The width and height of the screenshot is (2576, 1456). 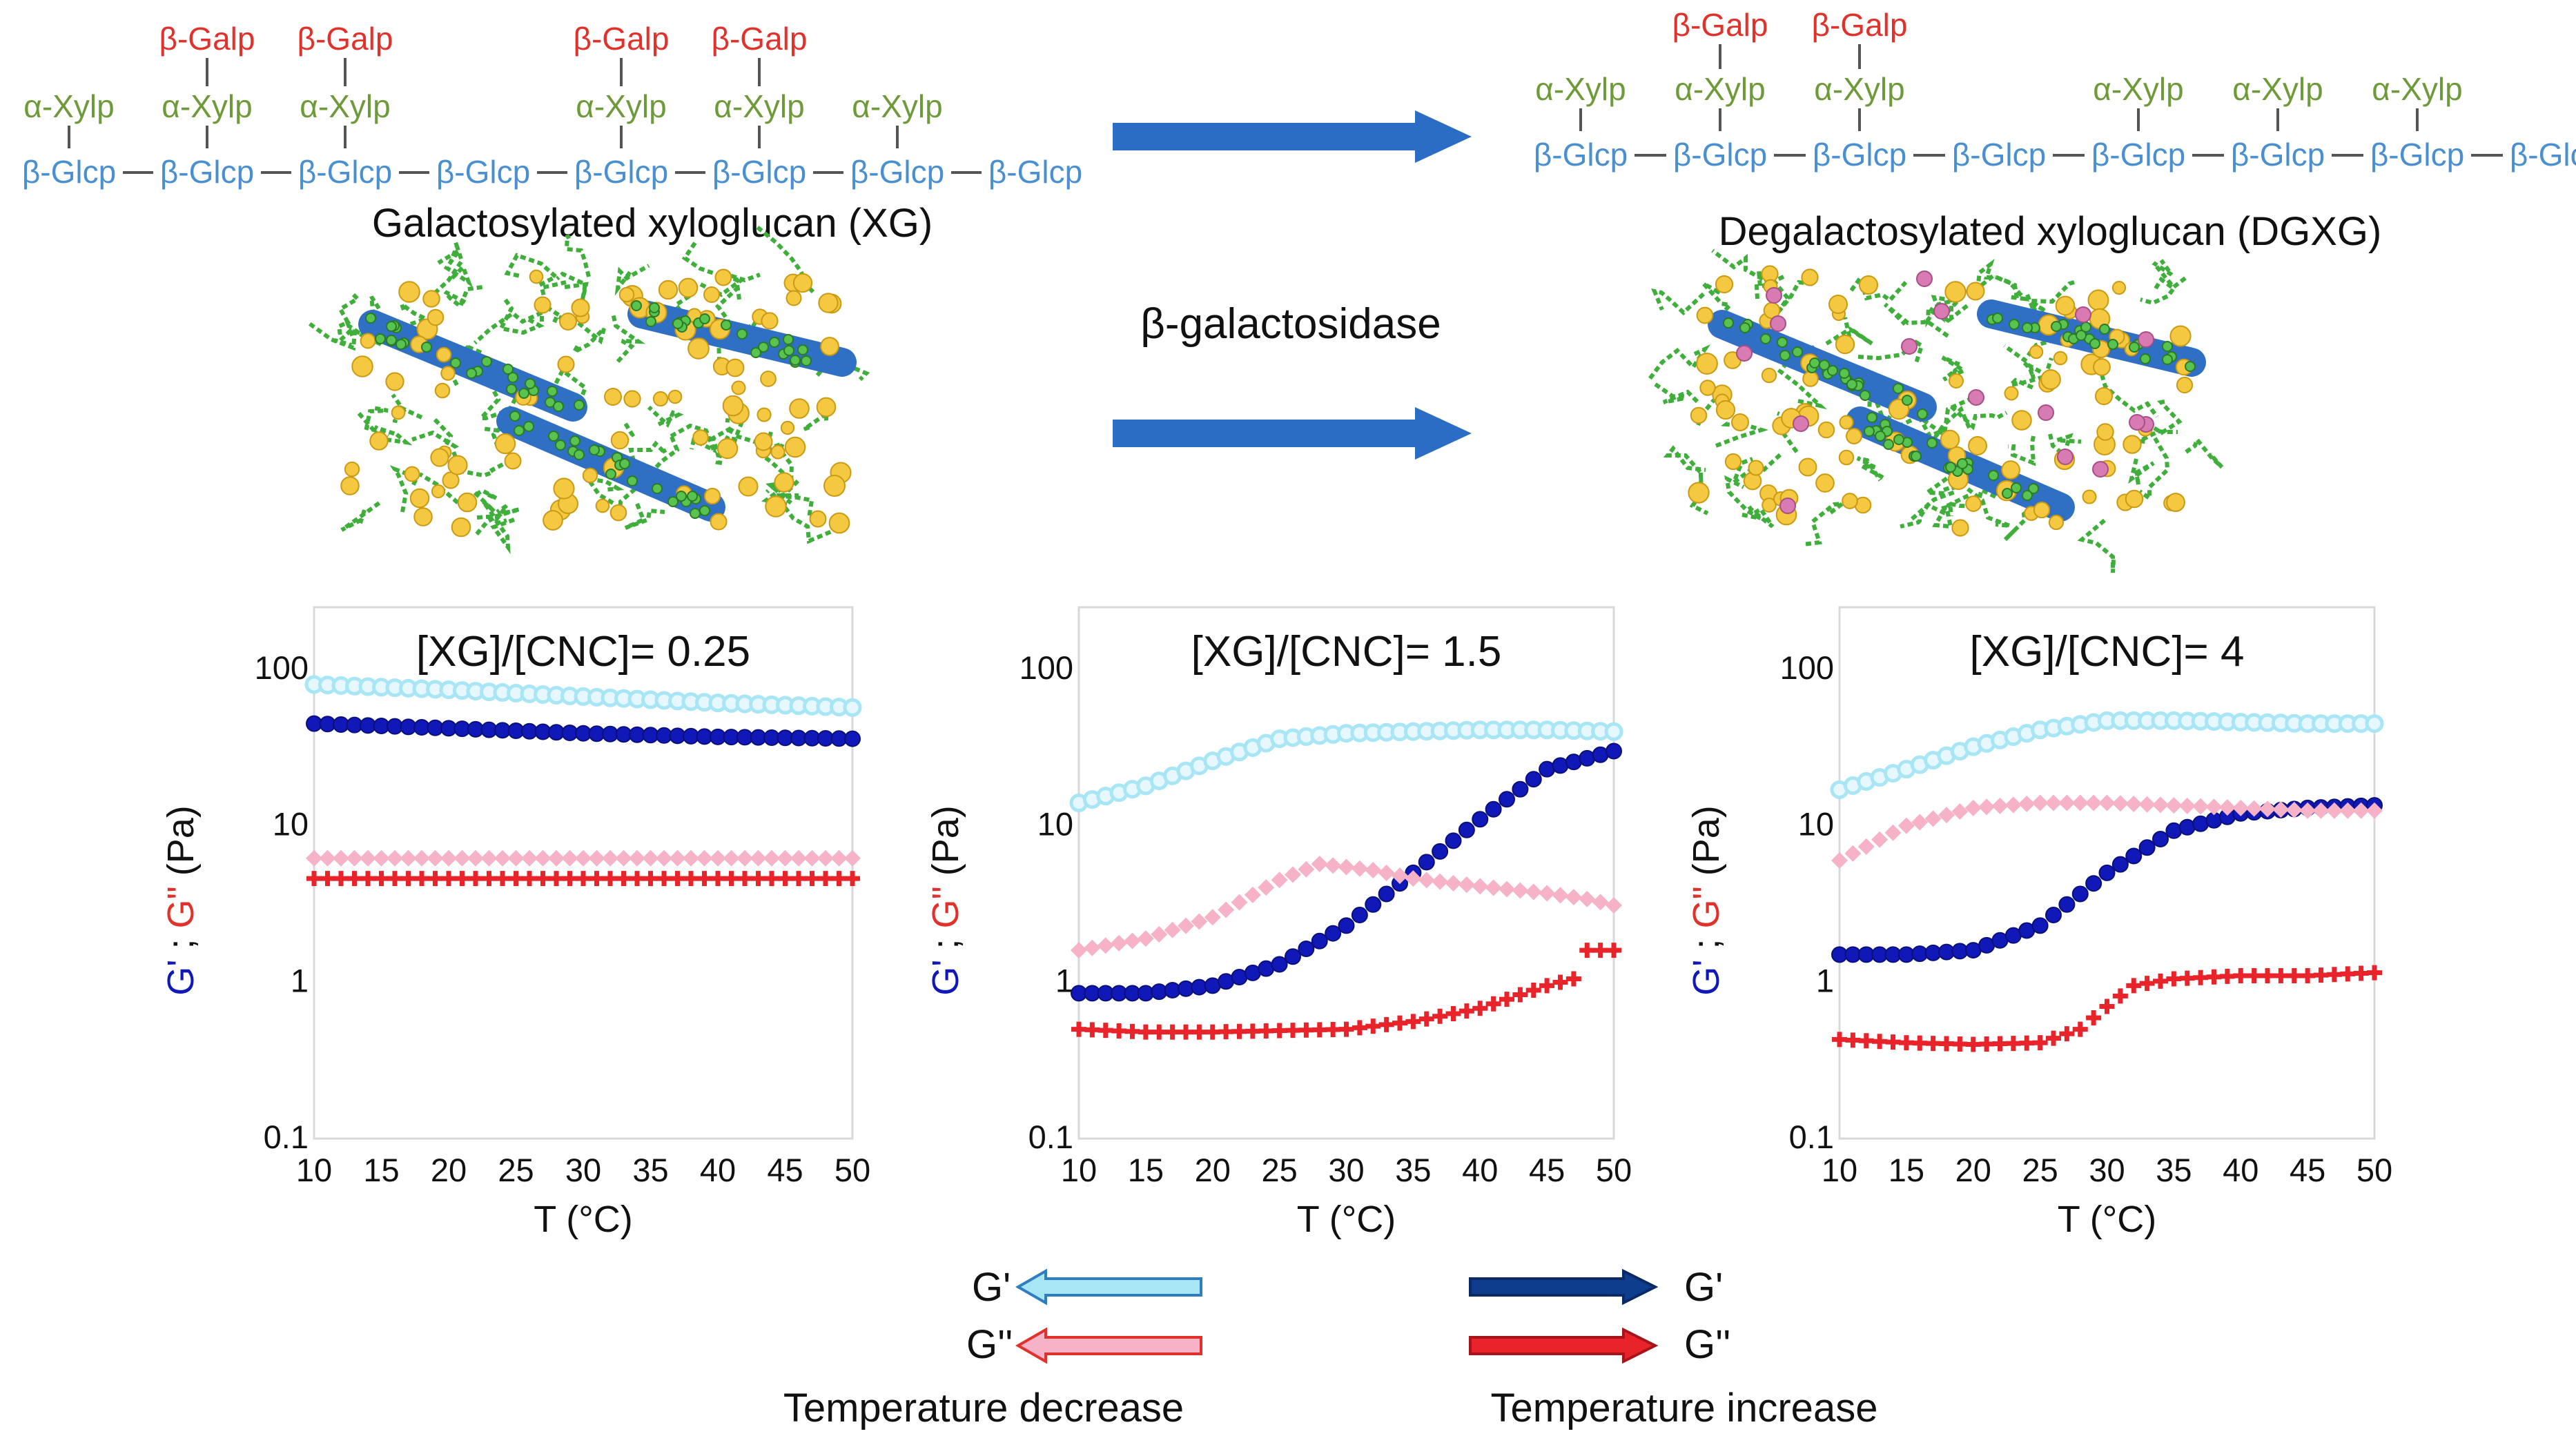 What do you see at coordinates (1839, 1170) in the screenshot?
I see `x-tick-label: 10` at bounding box center [1839, 1170].